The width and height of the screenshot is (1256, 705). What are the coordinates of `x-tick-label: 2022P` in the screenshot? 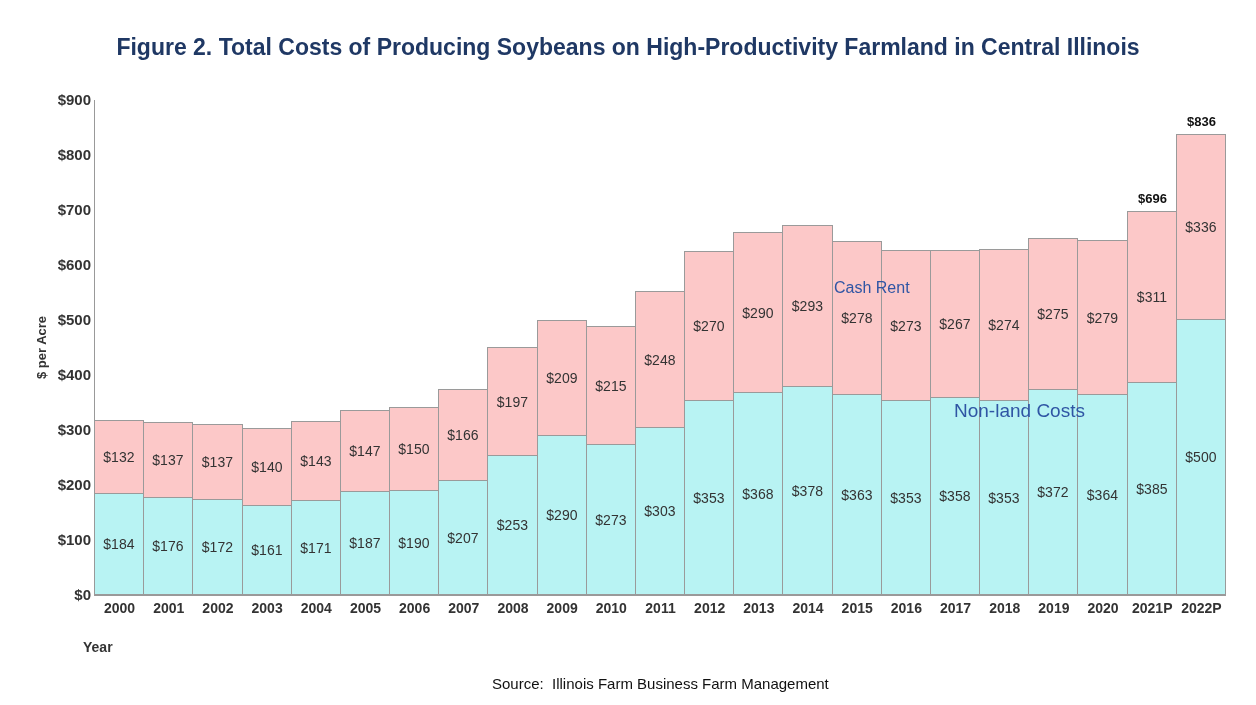 It's located at (1201, 607).